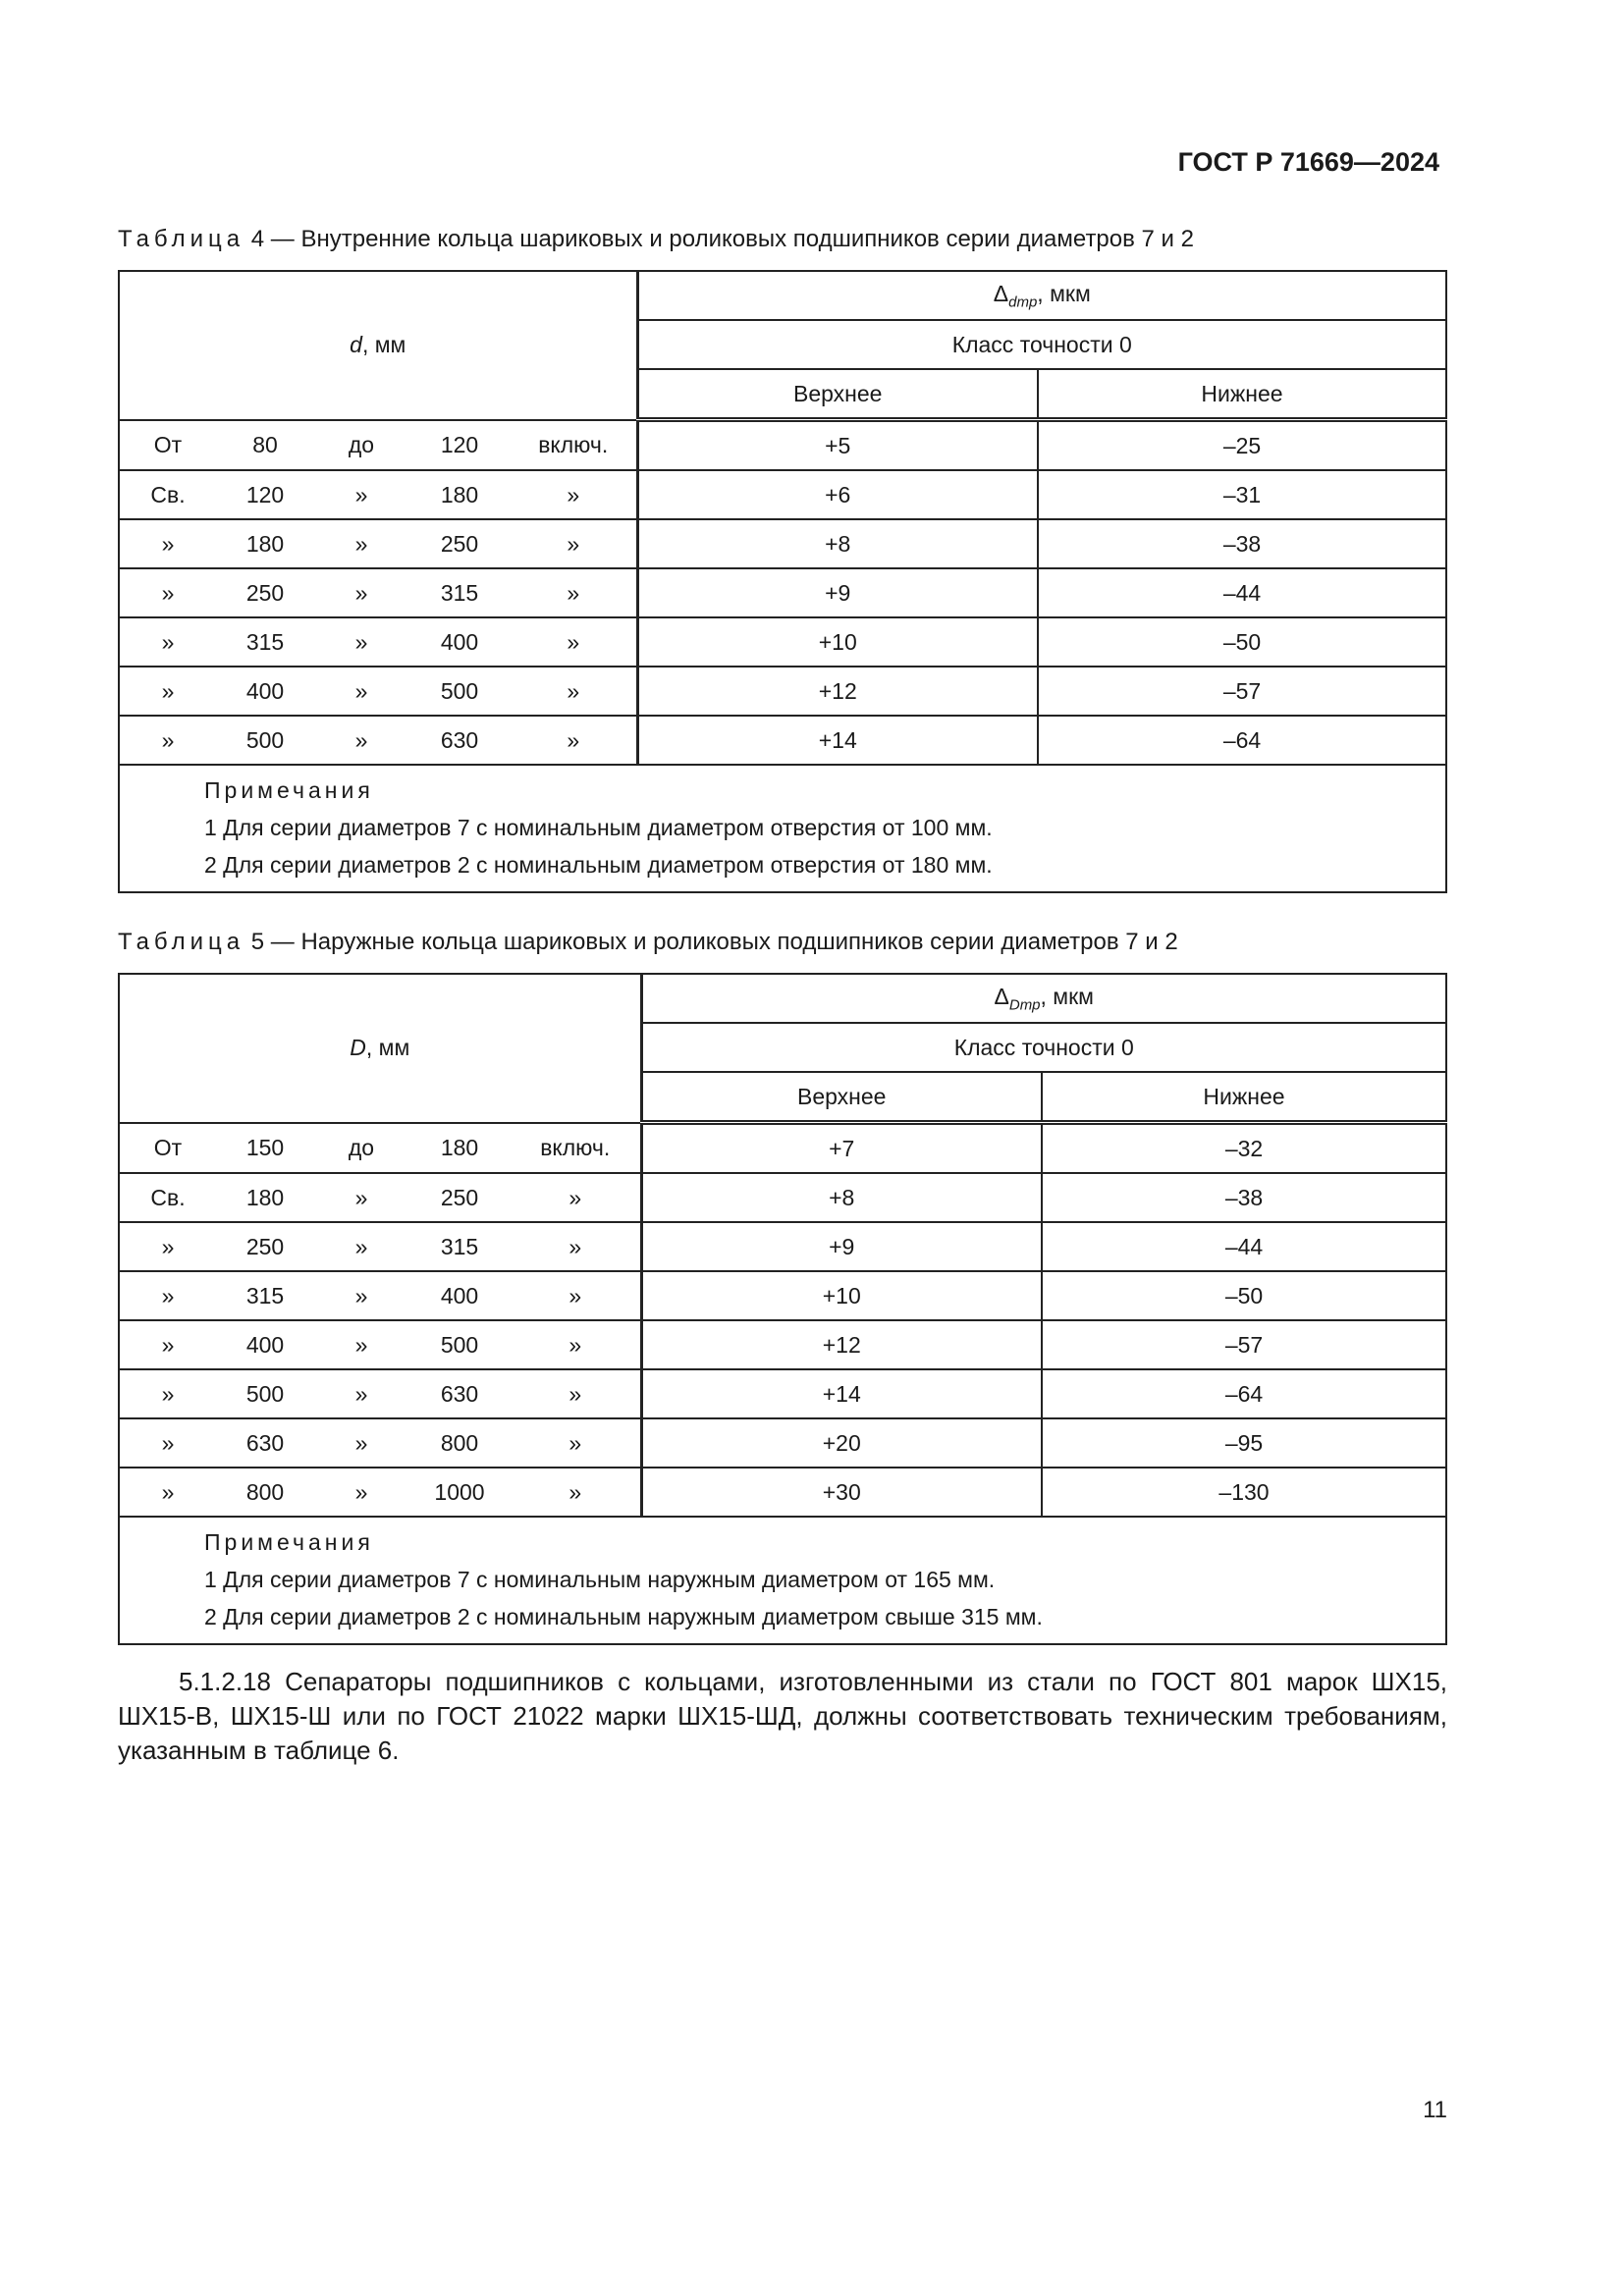 This screenshot has height=2296, width=1624. I want to click on deviation-header: Δdmp, мкм, so click(1041, 296).